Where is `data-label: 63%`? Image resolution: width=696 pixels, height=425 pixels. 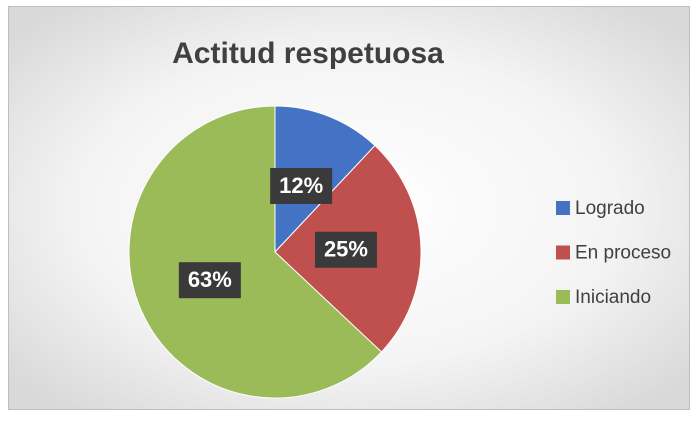 data-label: 63% is located at coordinates (210, 279).